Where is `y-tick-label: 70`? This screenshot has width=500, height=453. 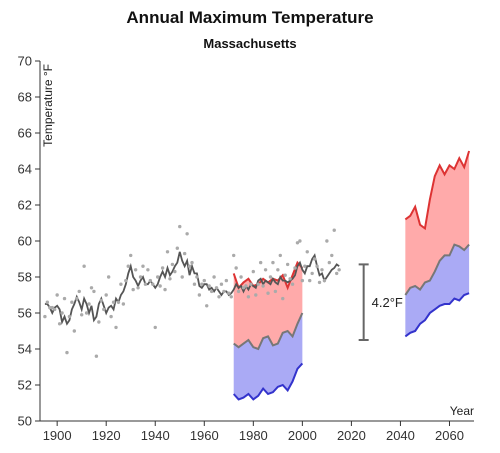
y-tick-label: 70 is located at coordinates (25, 61).